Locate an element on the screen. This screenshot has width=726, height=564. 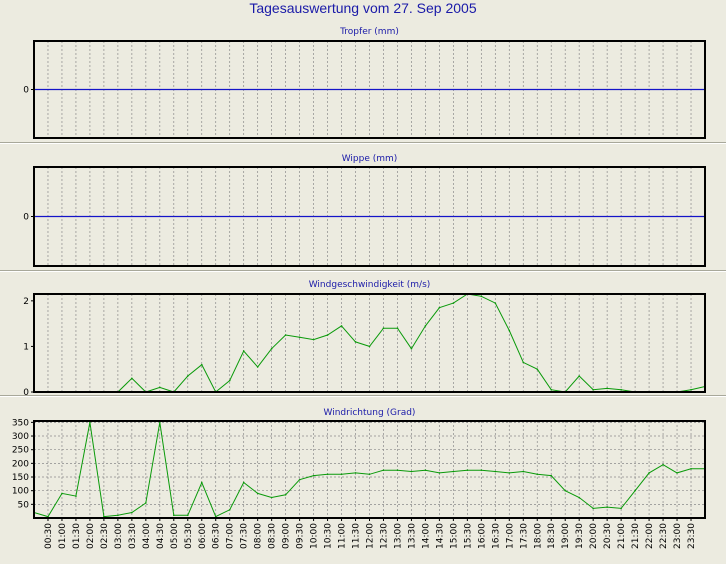
y-tick-label: 2 is located at coordinates (26, 302).